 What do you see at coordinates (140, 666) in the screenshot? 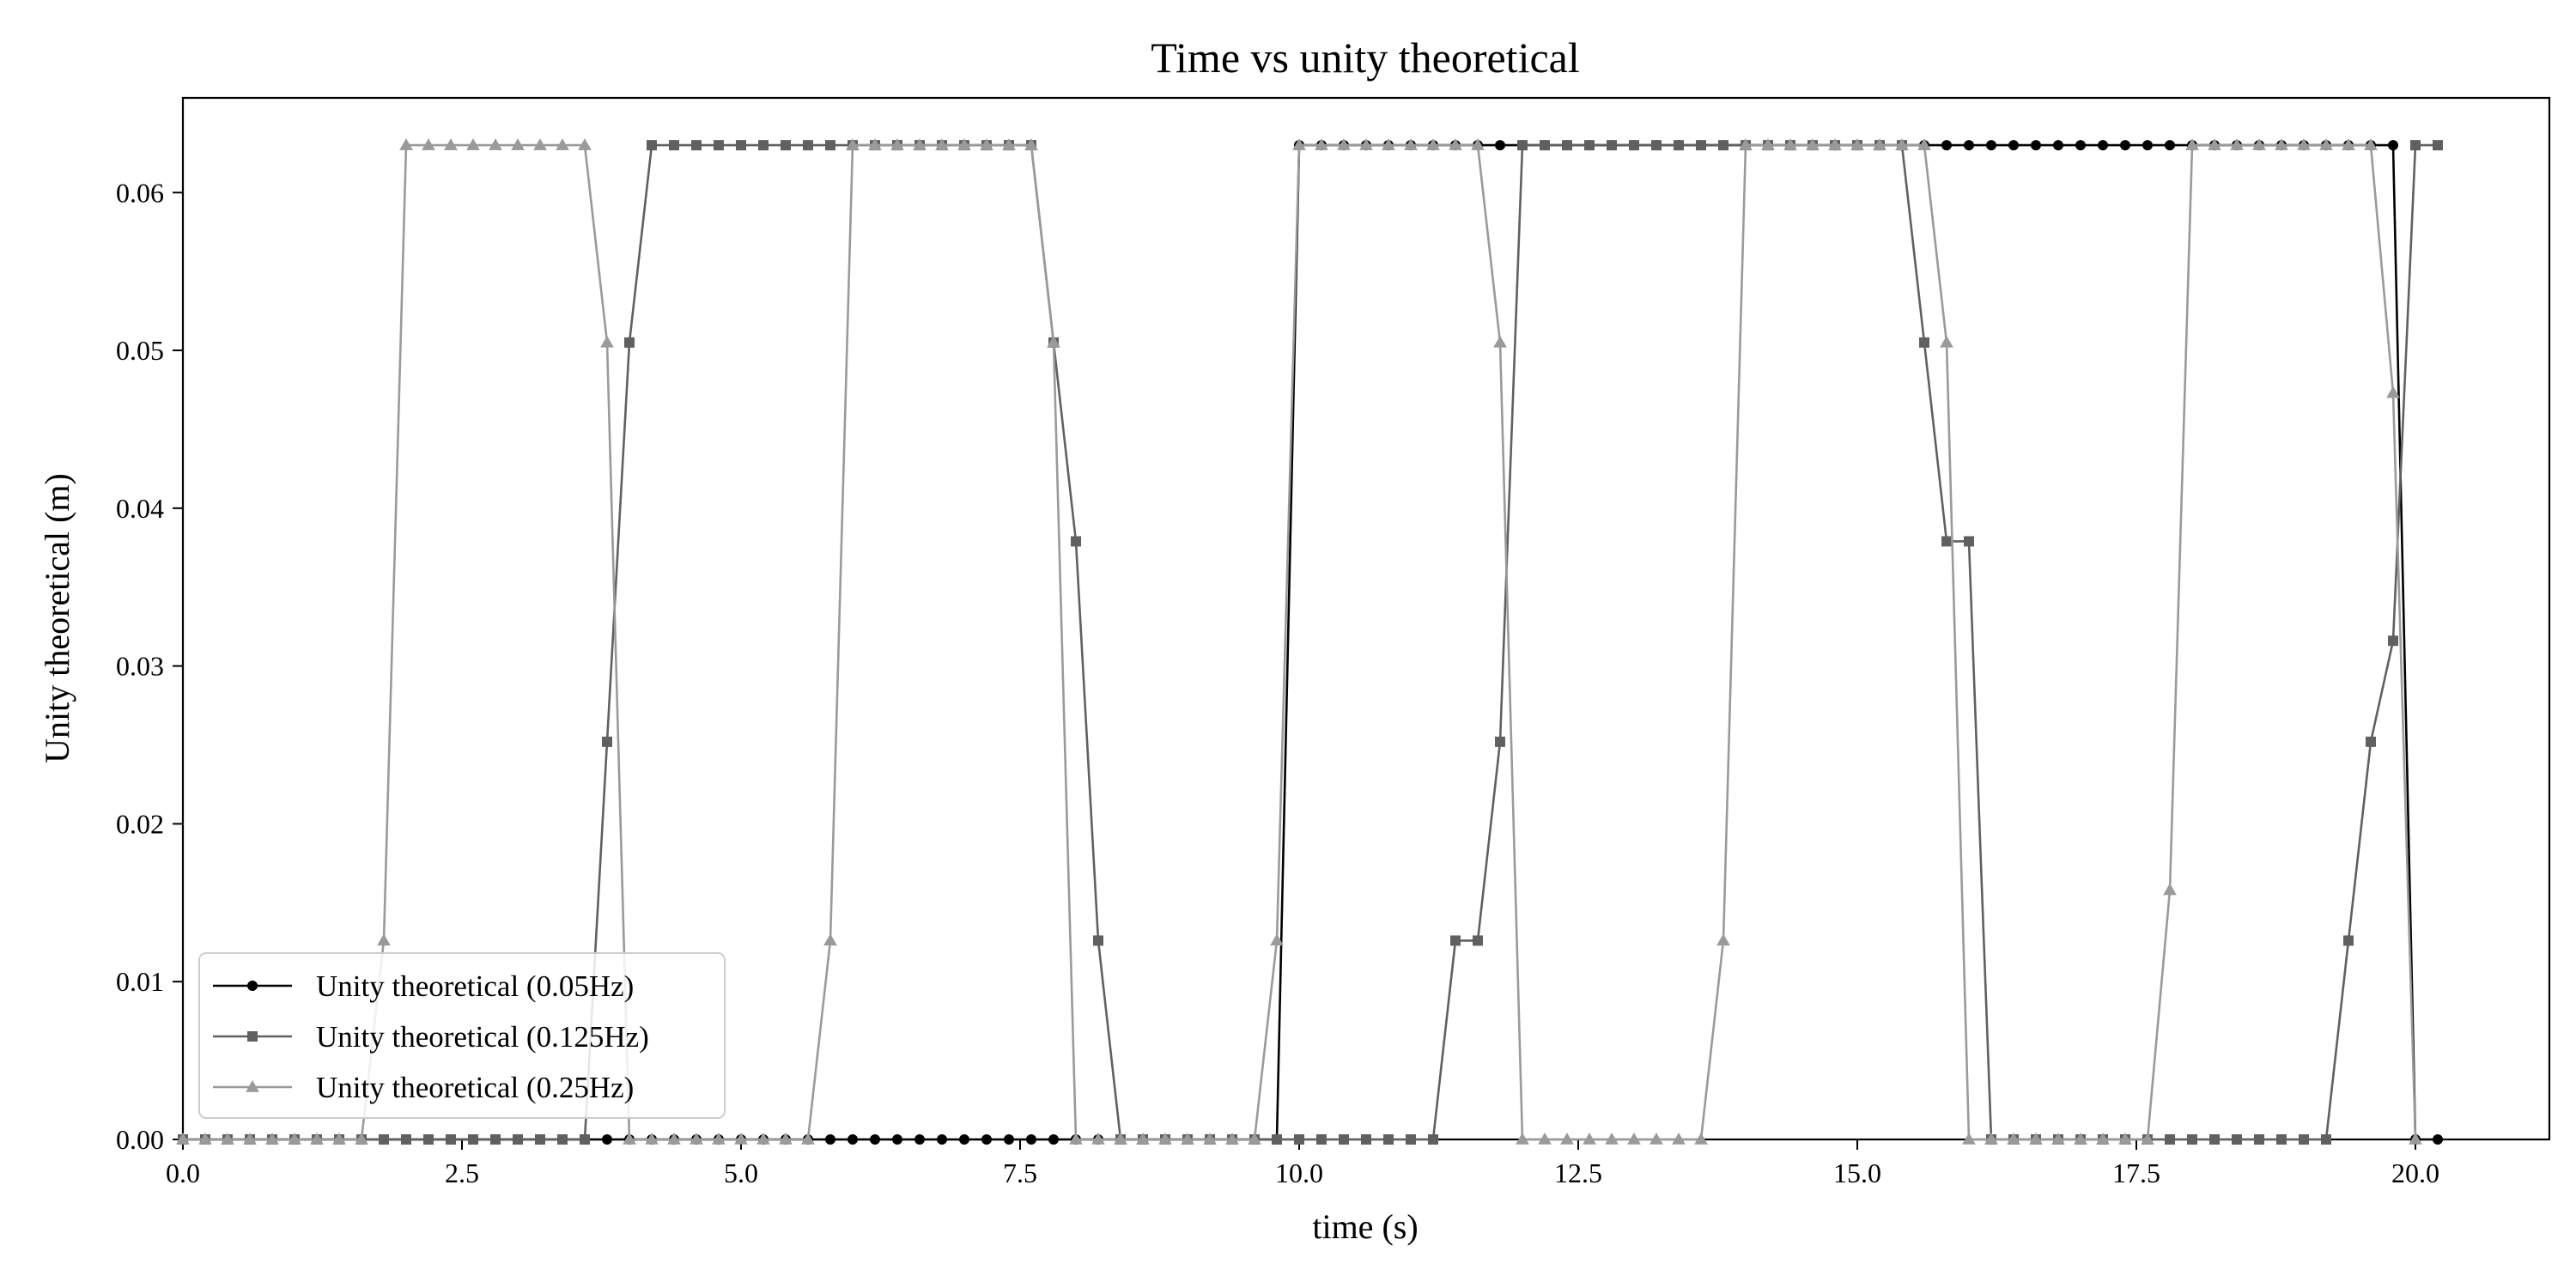
I see `y-tick-label: 0.03` at bounding box center [140, 666].